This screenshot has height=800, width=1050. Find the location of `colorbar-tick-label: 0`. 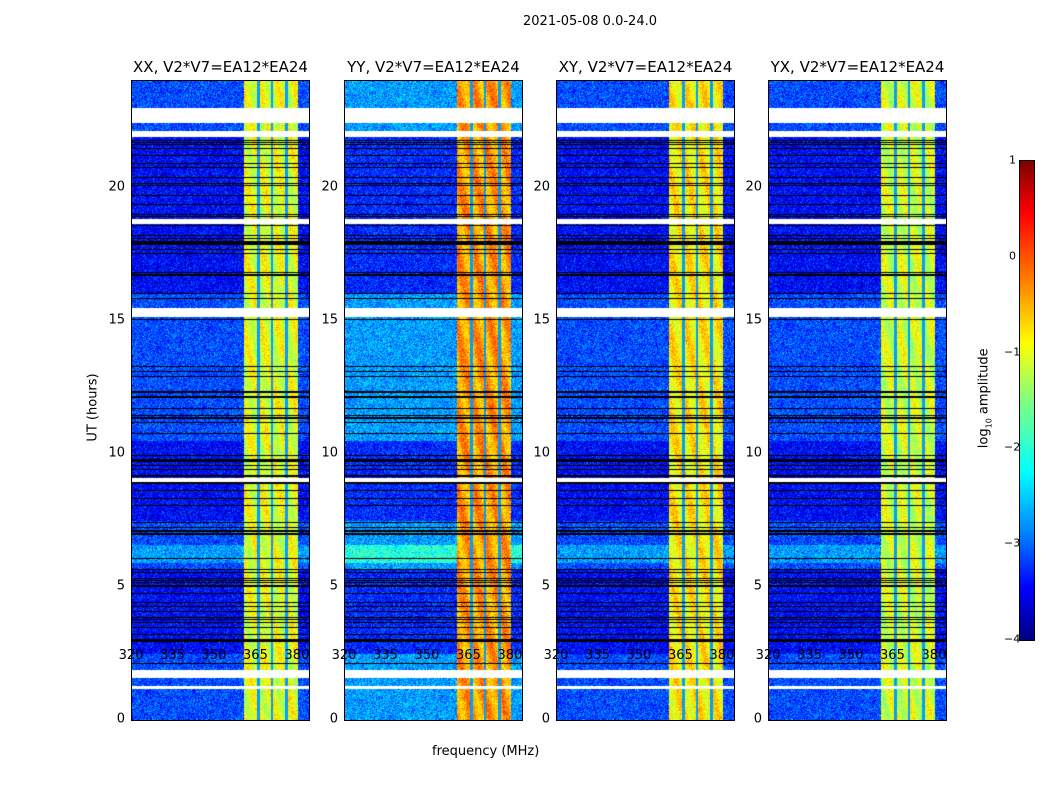

colorbar-tick-label: 0 is located at coordinates (1012, 256).